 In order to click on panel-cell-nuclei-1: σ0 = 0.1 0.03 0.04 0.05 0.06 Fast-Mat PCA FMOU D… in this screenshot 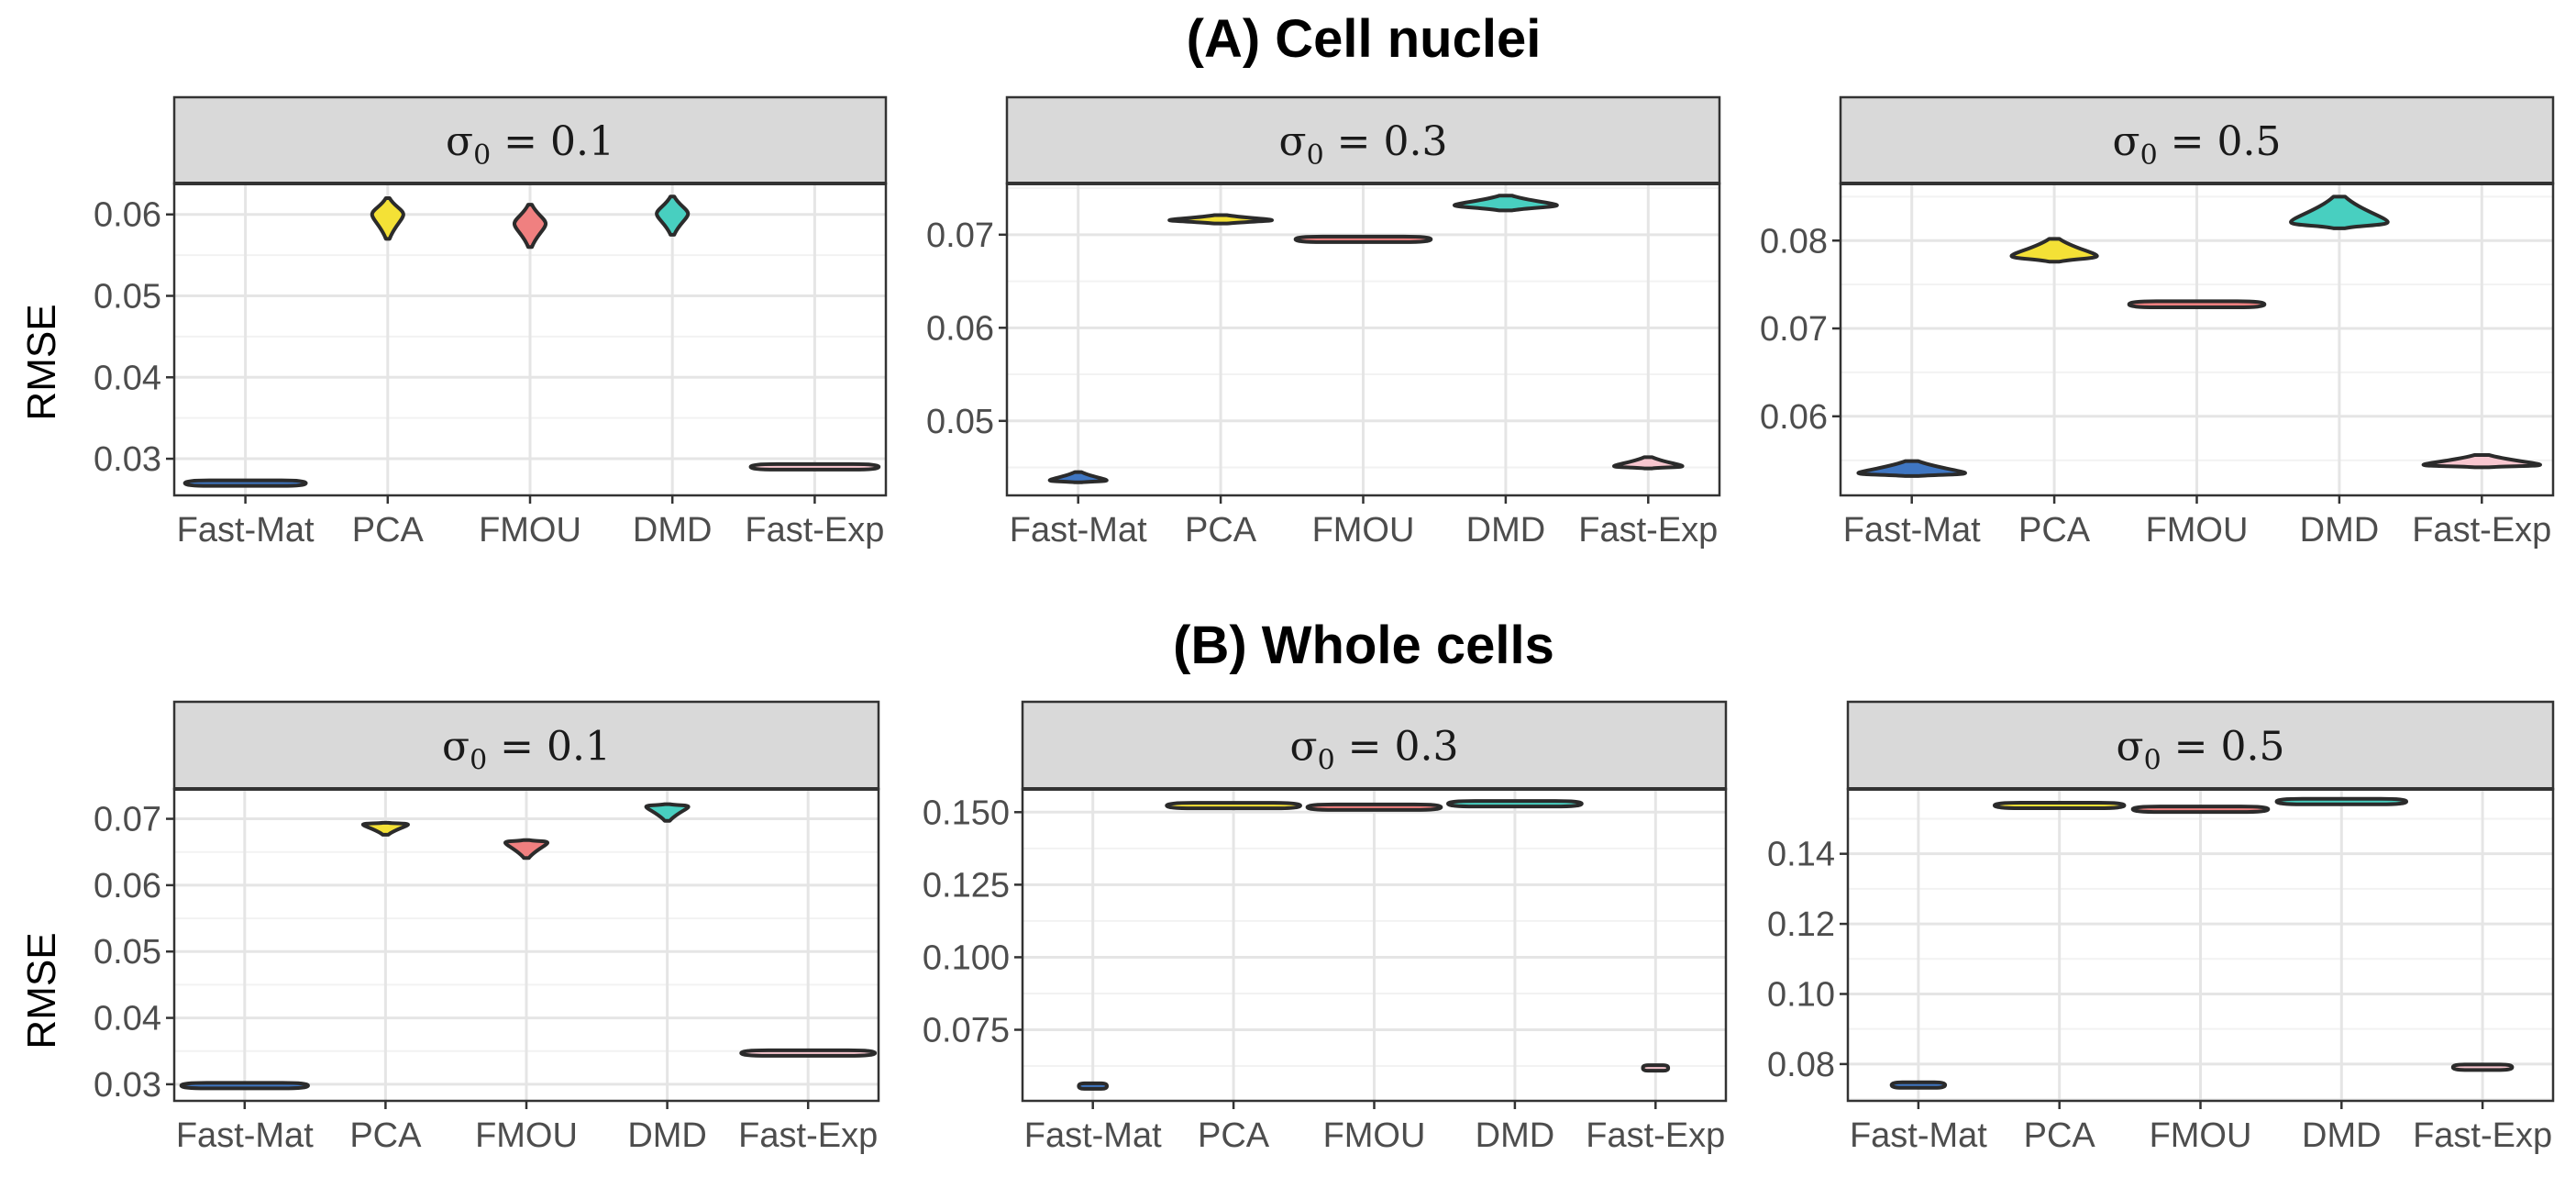, I will do `click(491, 322)`.